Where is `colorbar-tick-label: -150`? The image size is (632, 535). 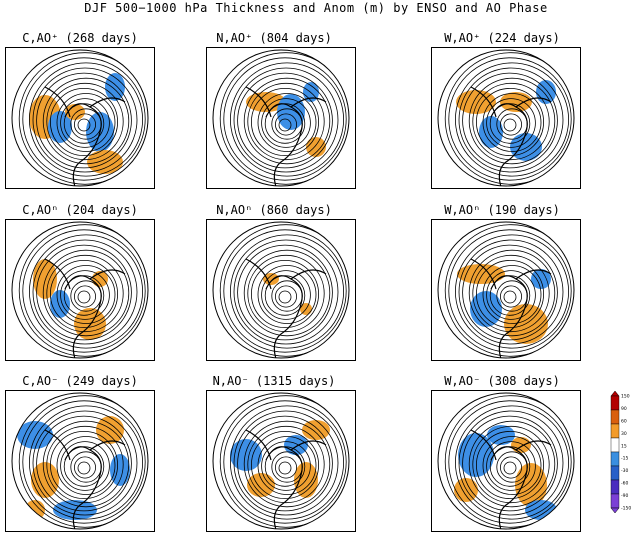
colorbar-tick-label: -150 is located at coordinates (626, 509).